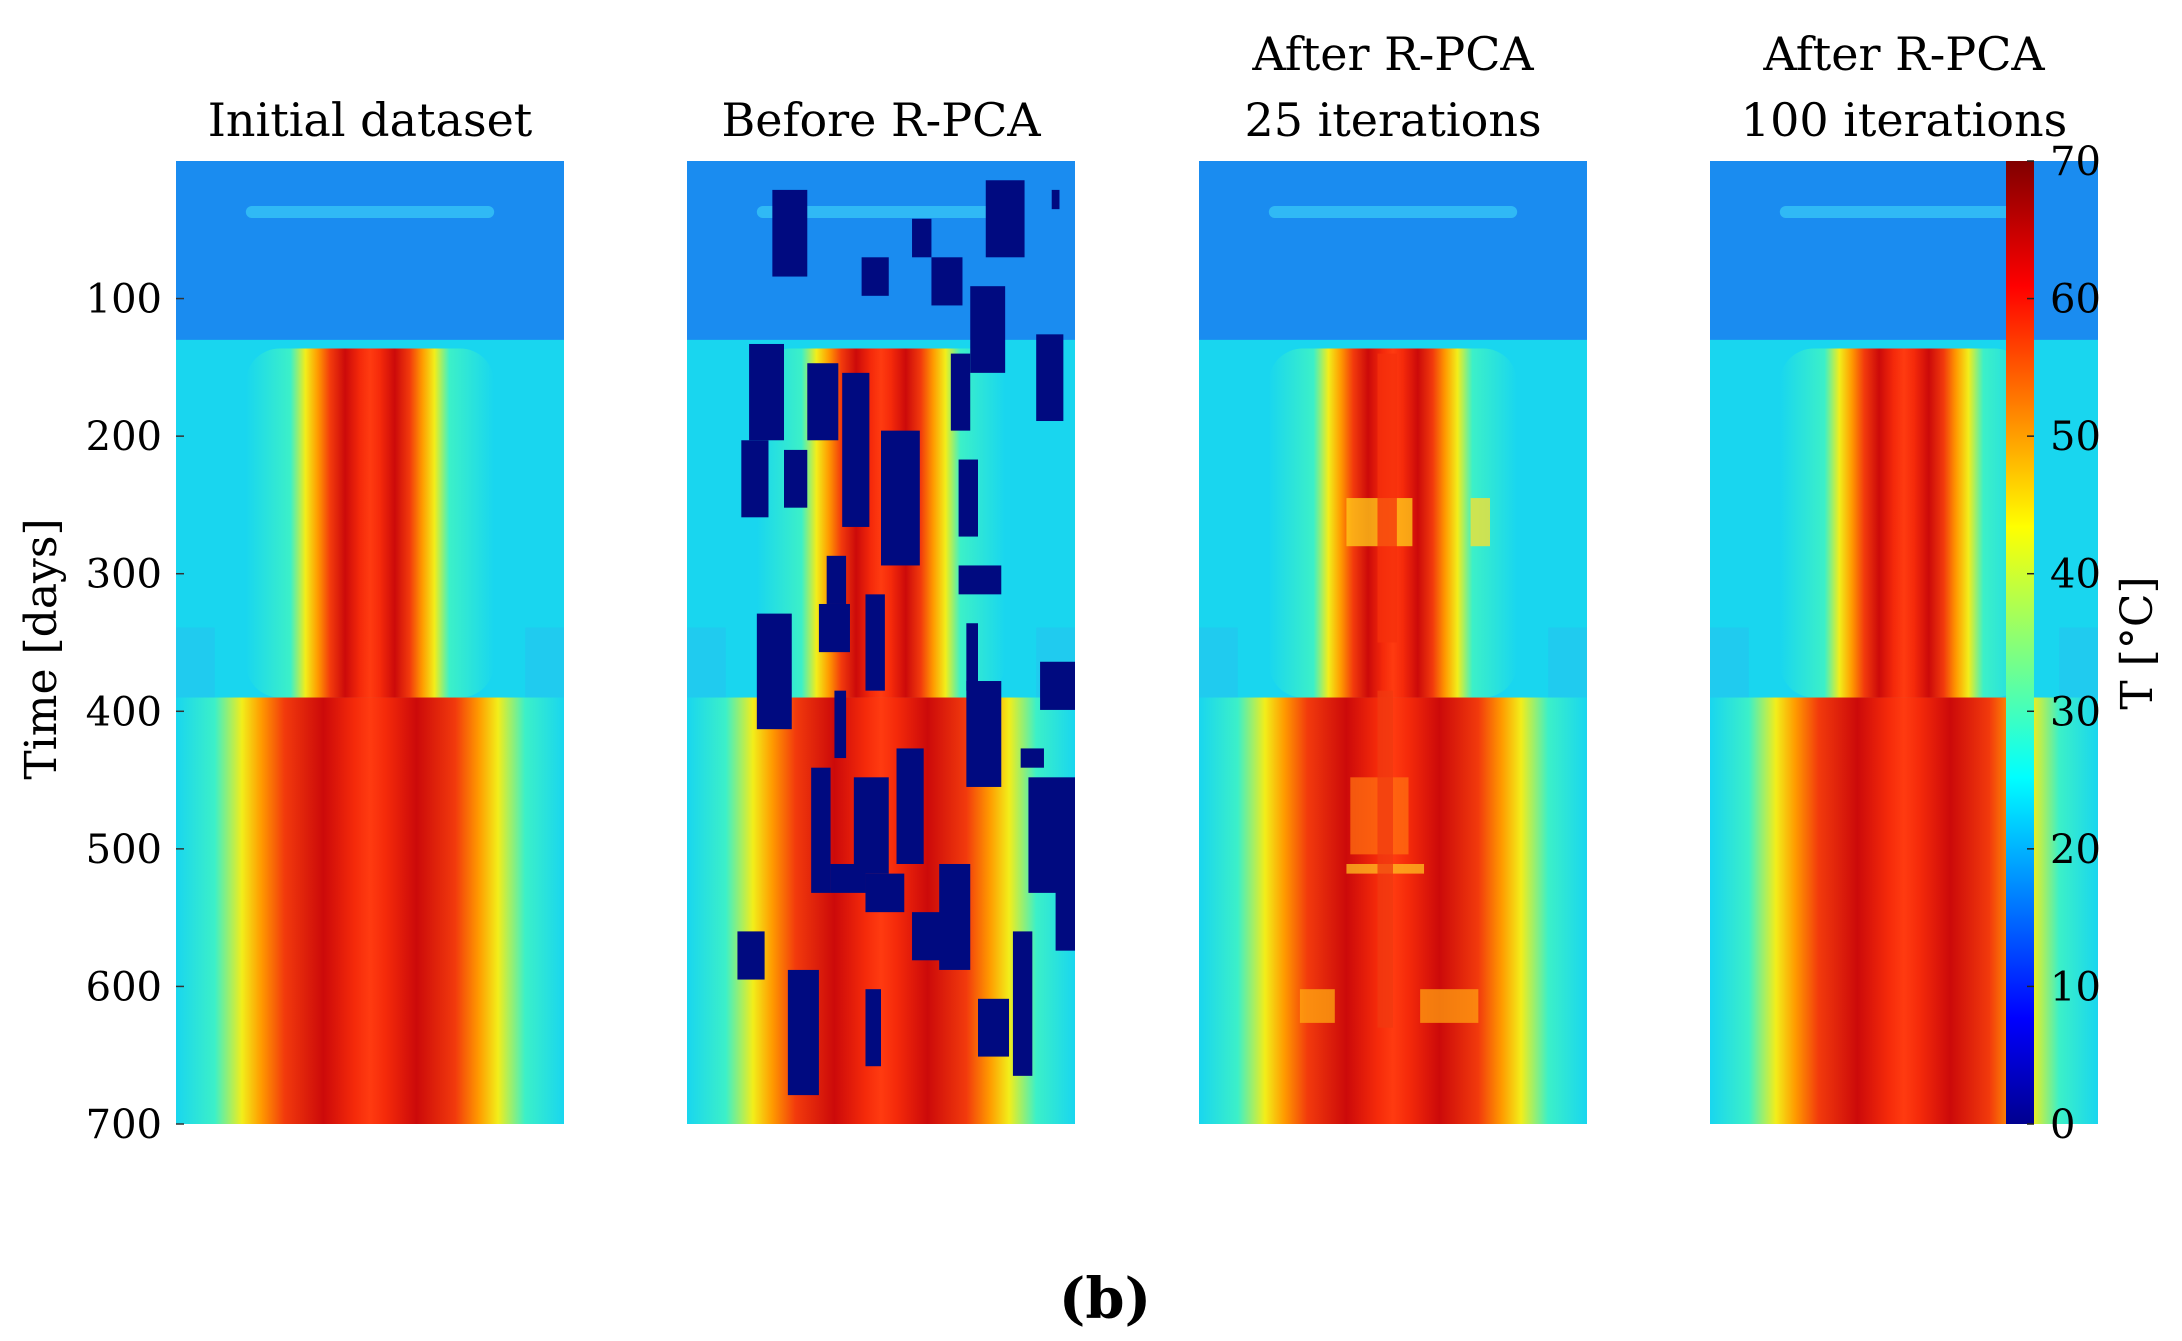 The width and height of the screenshot is (2182, 1341). I want to click on figure-label: (b), so click(1105, 1299).